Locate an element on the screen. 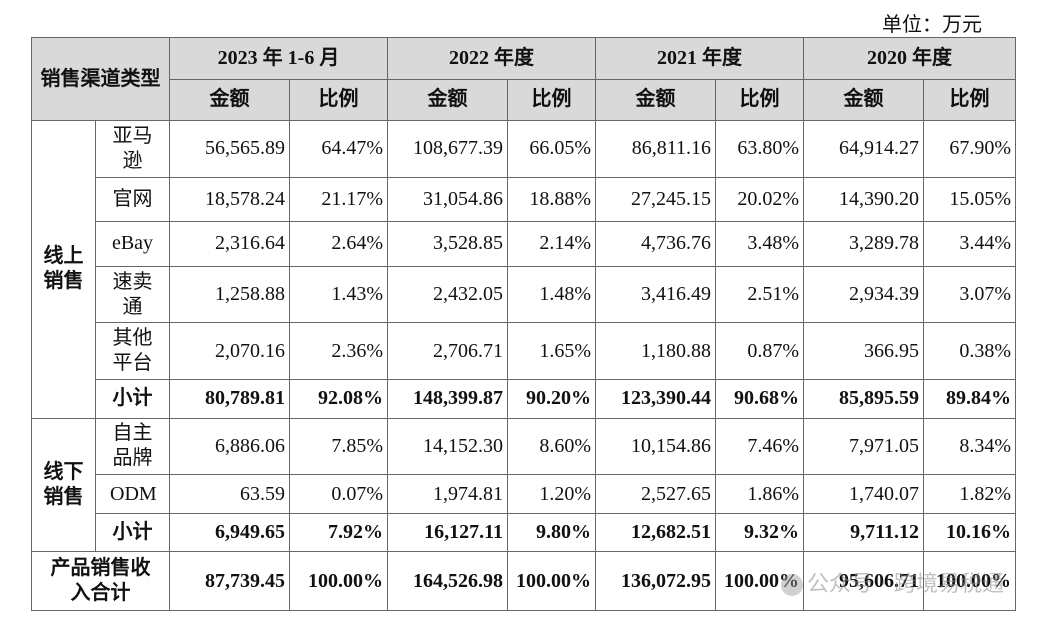 The height and width of the screenshot is (622, 1044). table-cell: 2.64% is located at coordinates (338, 244).